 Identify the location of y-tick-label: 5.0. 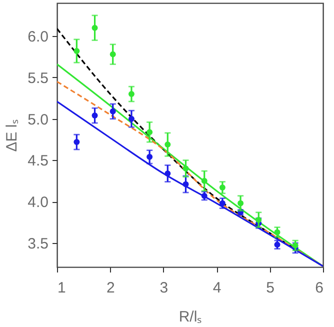
(38, 119).